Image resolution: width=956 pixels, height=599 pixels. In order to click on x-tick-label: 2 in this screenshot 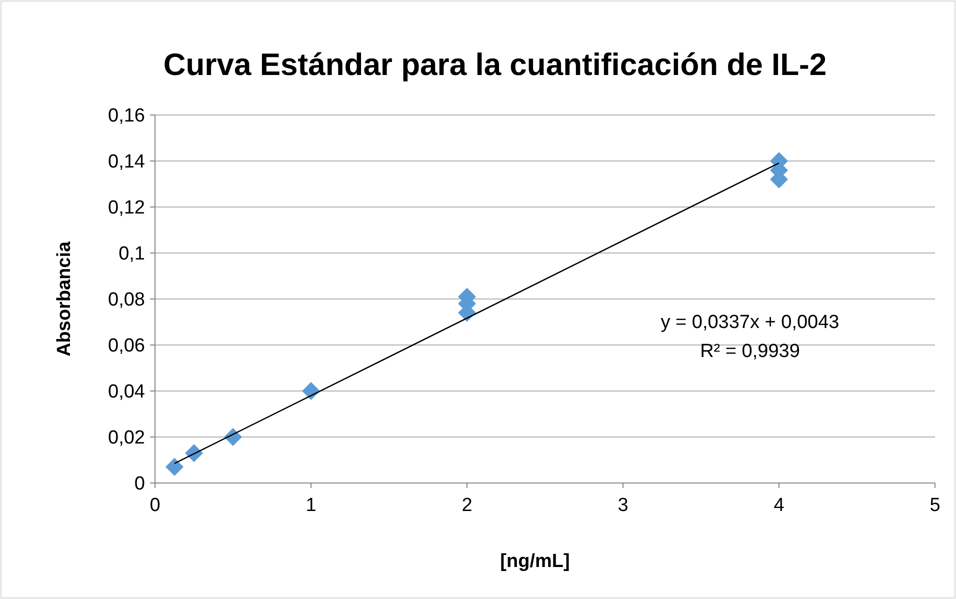, I will do `click(467, 505)`.